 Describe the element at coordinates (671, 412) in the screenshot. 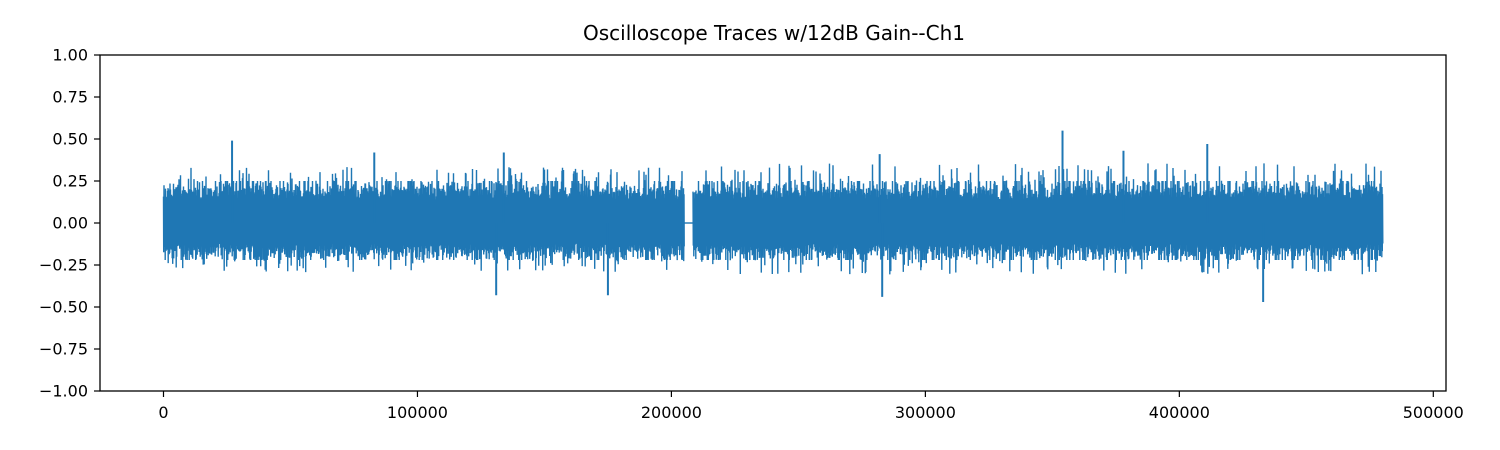

I see `x-tick-label: 200000` at that location.